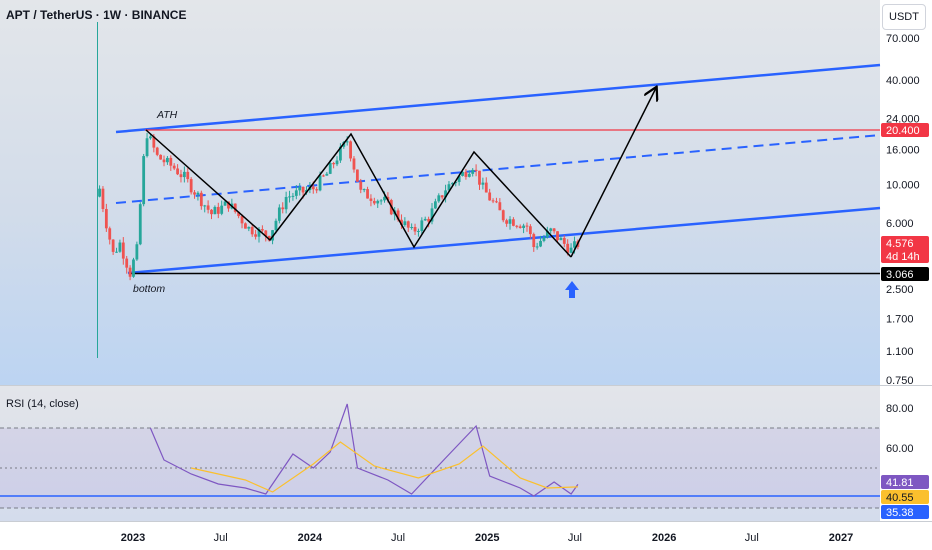  What do you see at coordinates (903, 186) in the screenshot?
I see `price-tick-label: 10.000` at bounding box center [903, 186].